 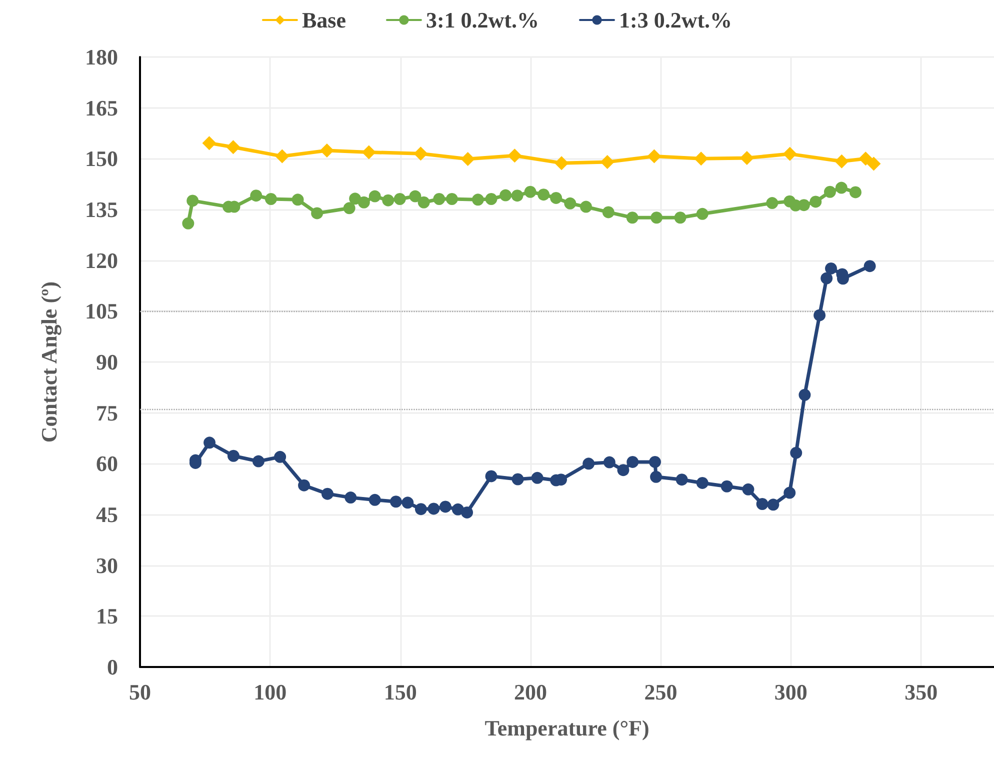 What do you see at coordinates (101, 311) in the screenshot?
I see `y-tick-label: 105` at bounding box center [101, 311].